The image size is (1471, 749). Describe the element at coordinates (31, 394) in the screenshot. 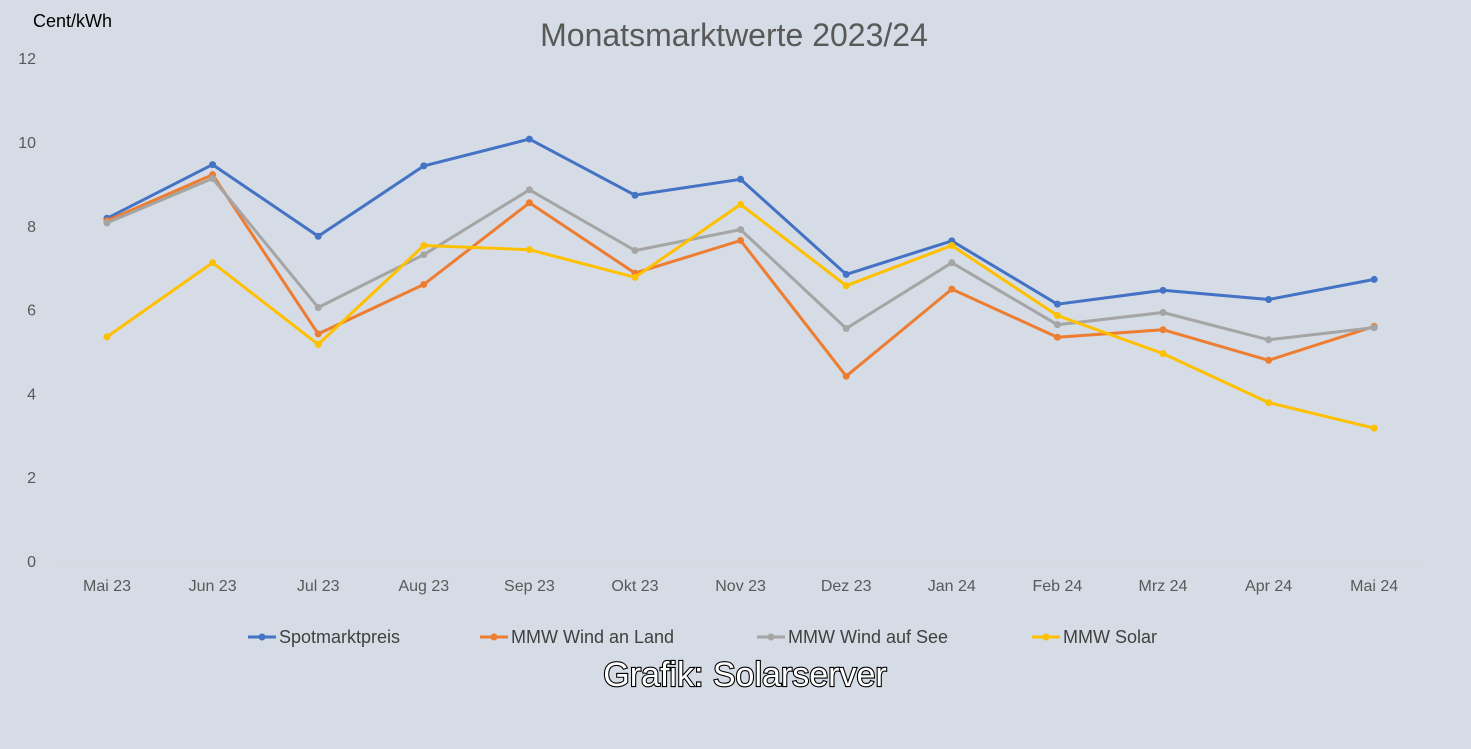

I see `y-tick-label: 4` at that location.